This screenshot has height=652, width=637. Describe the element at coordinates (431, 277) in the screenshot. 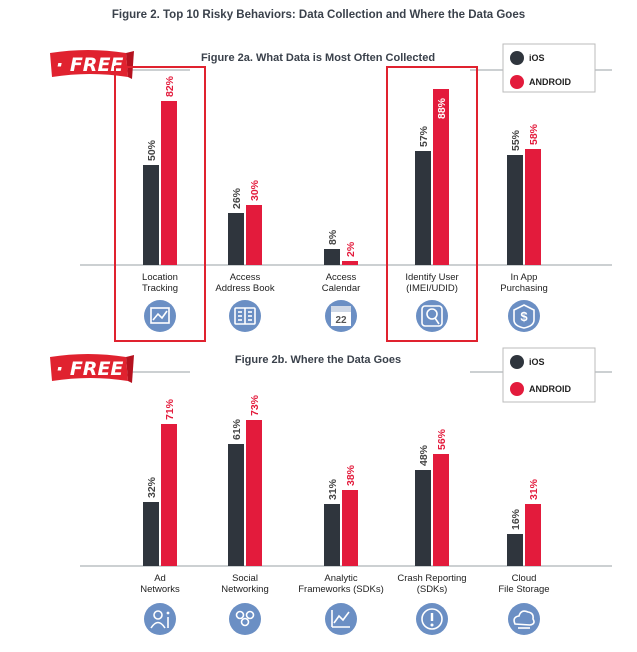

I see `category-label: Identify User` at that location.